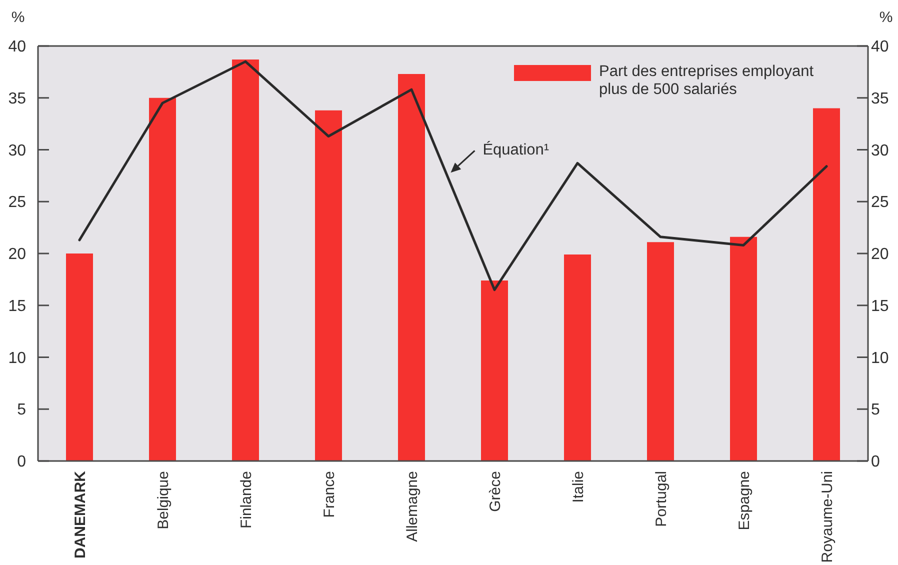 The height and width of the screenshot is (565, 898). I want to click on x-tick-label: France, so click(329, 494).